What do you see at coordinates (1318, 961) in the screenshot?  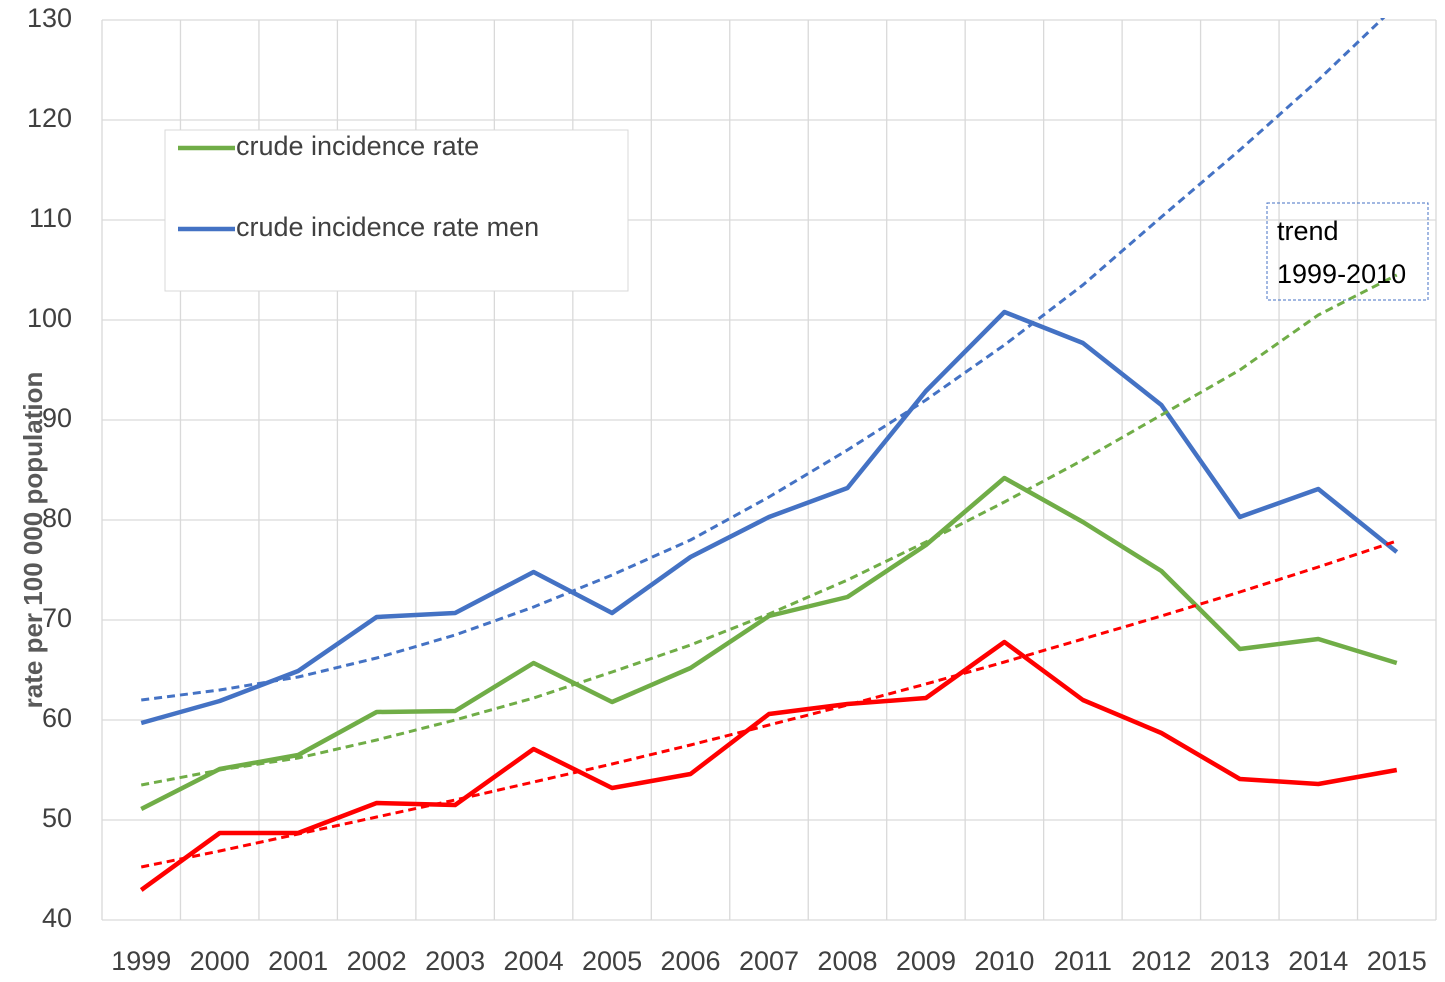 I see `x-tick-label: 2014` at bounding box center [1318, 961].